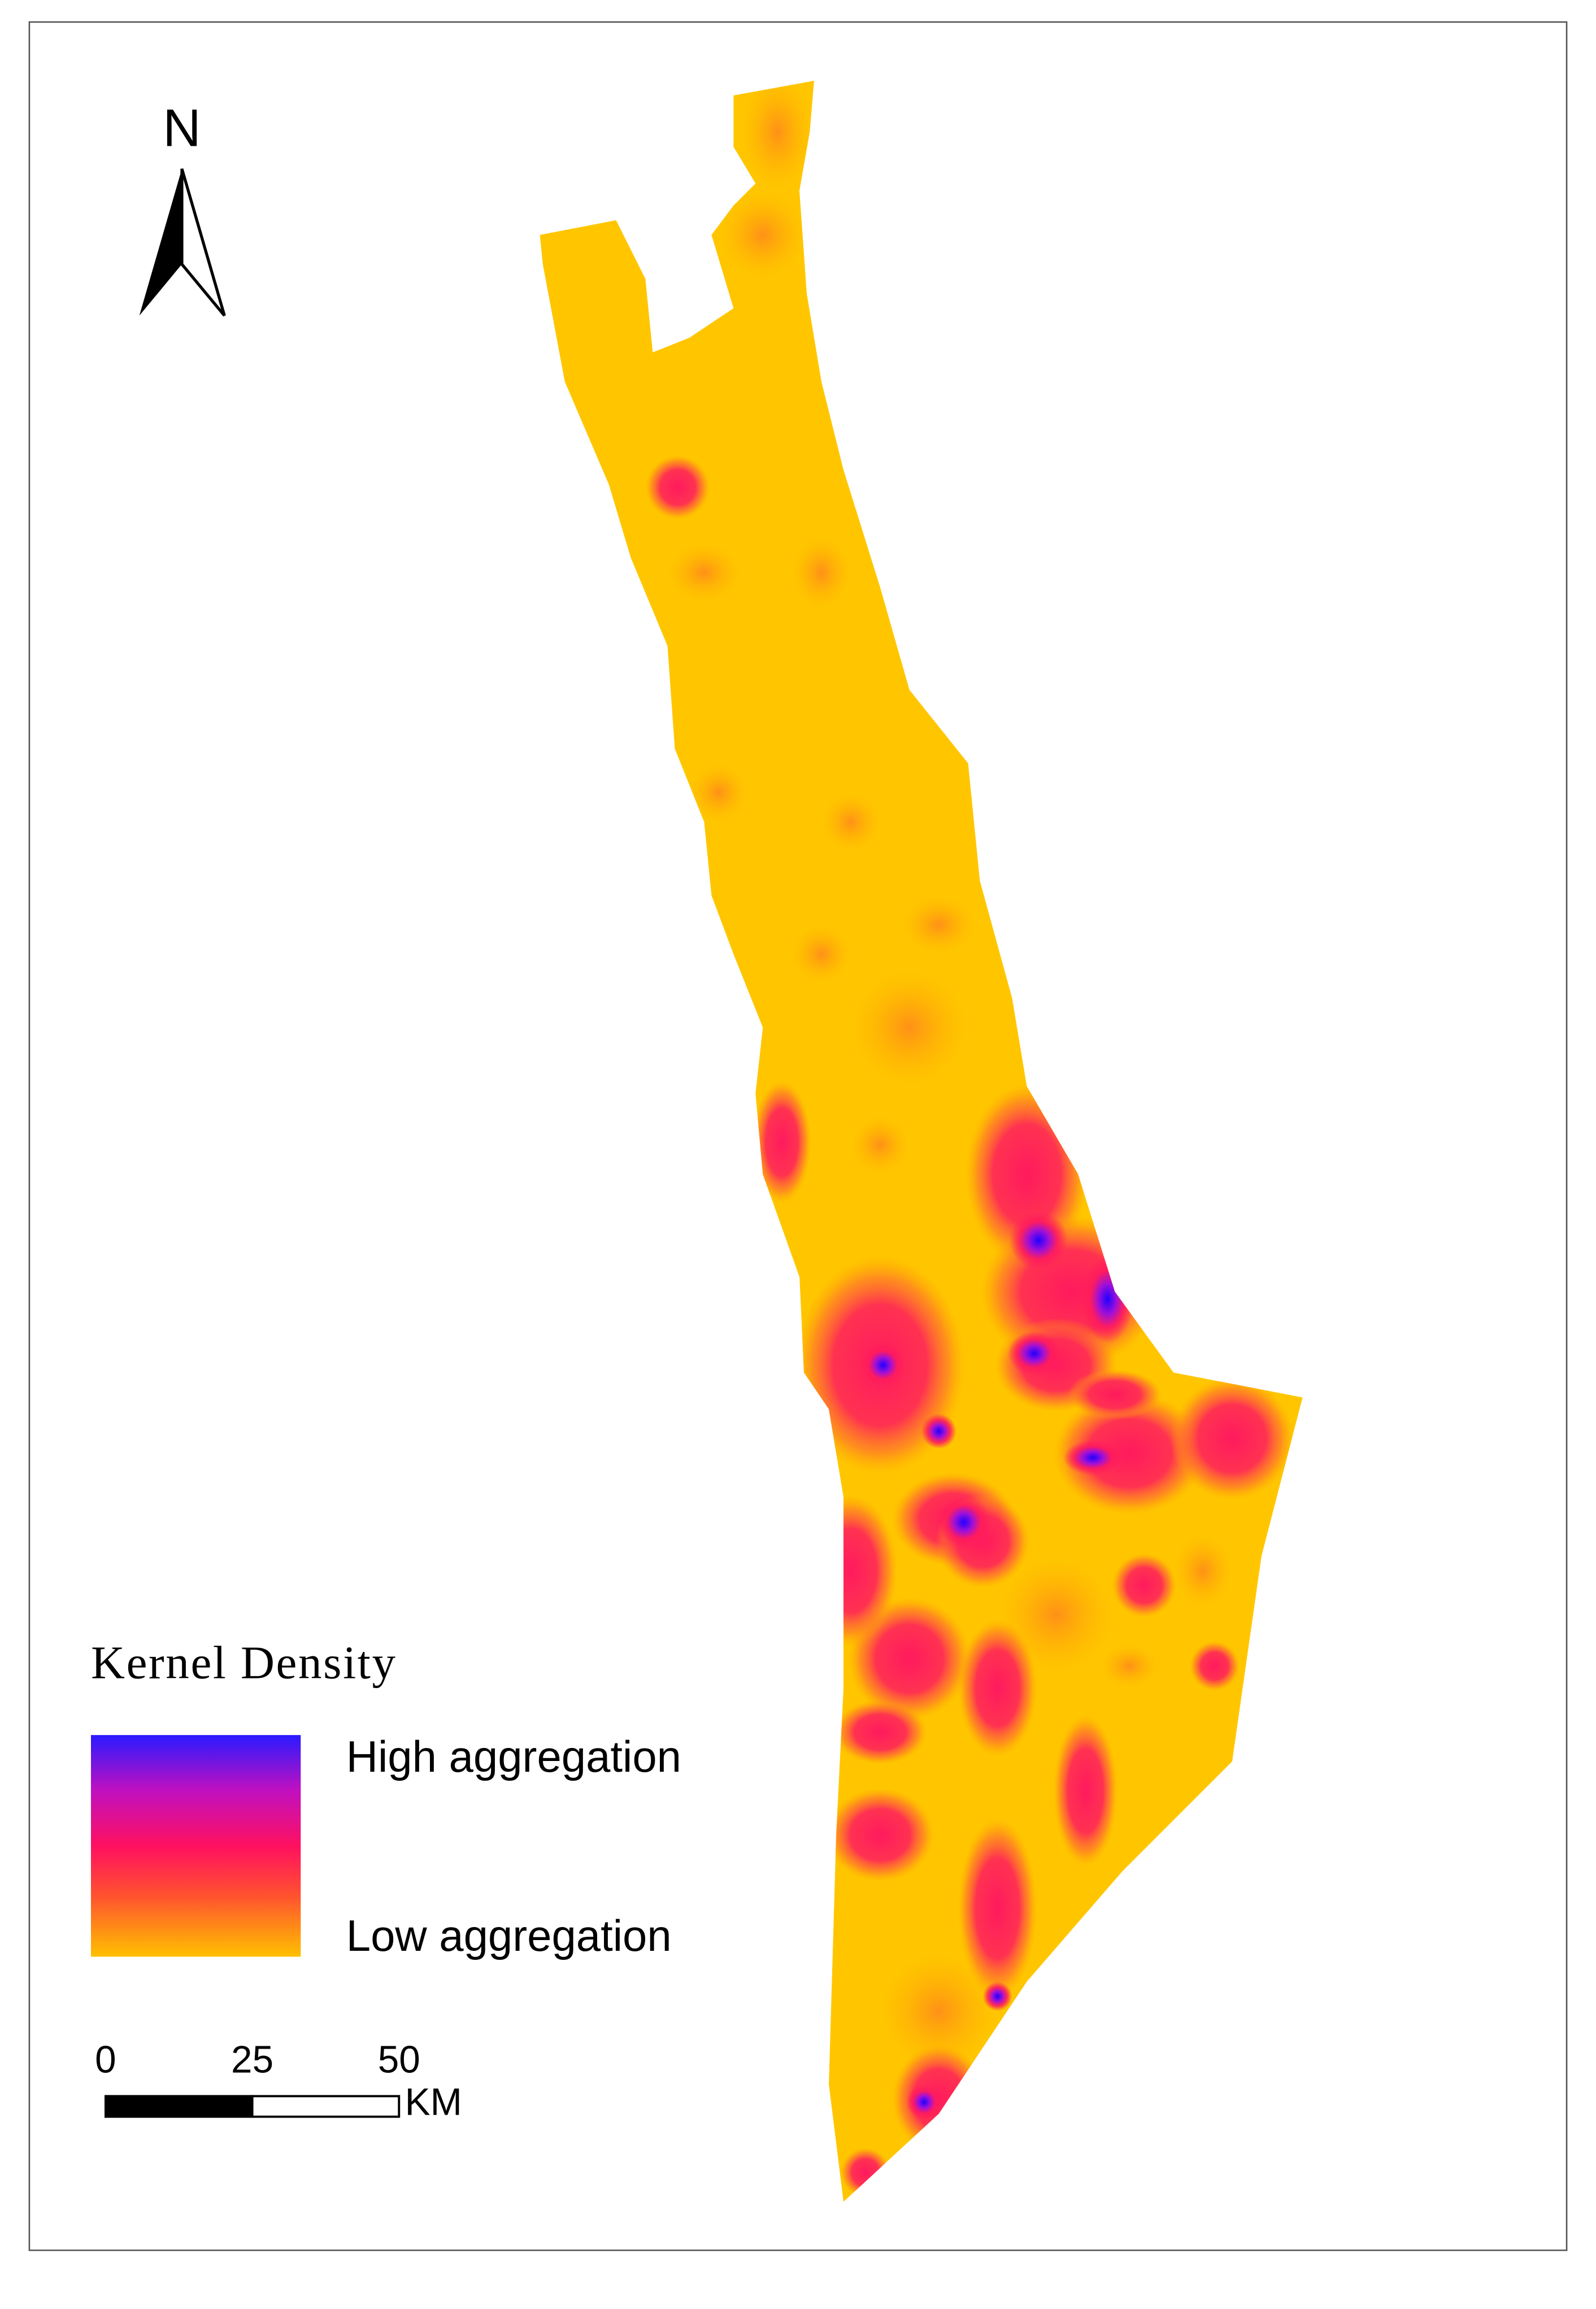 The height and width of the screenshot is (2309, 1596). I want to click on north-label: N, so click(182, 128).